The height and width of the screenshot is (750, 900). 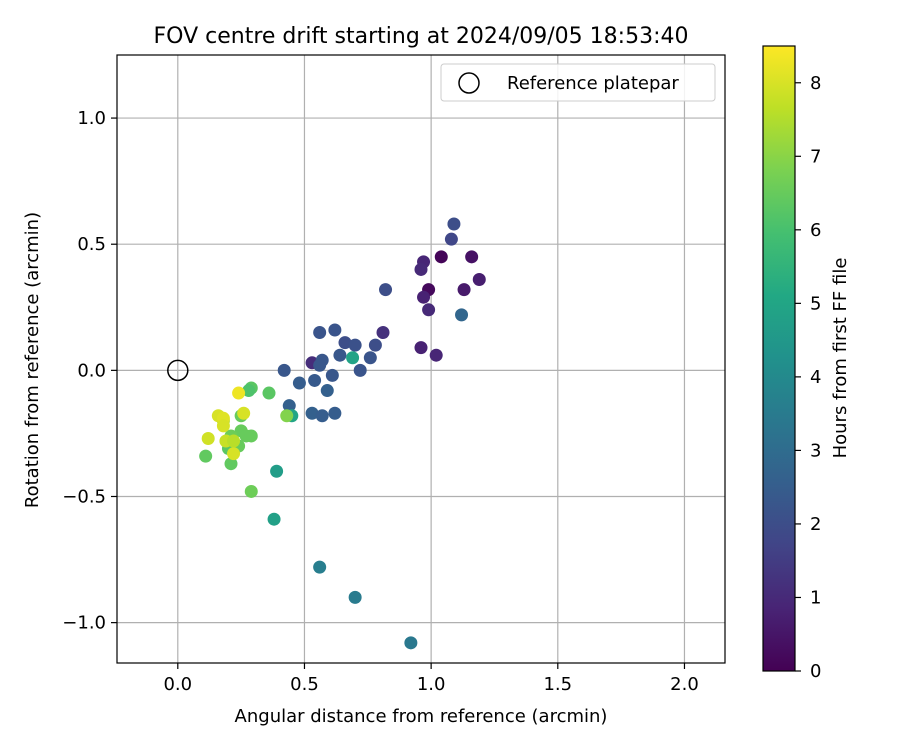 What do you see at coordinates (815, 156) in the screenshot?
I see `colorbar-tick-label: 7` at bounding box center [815, 156].